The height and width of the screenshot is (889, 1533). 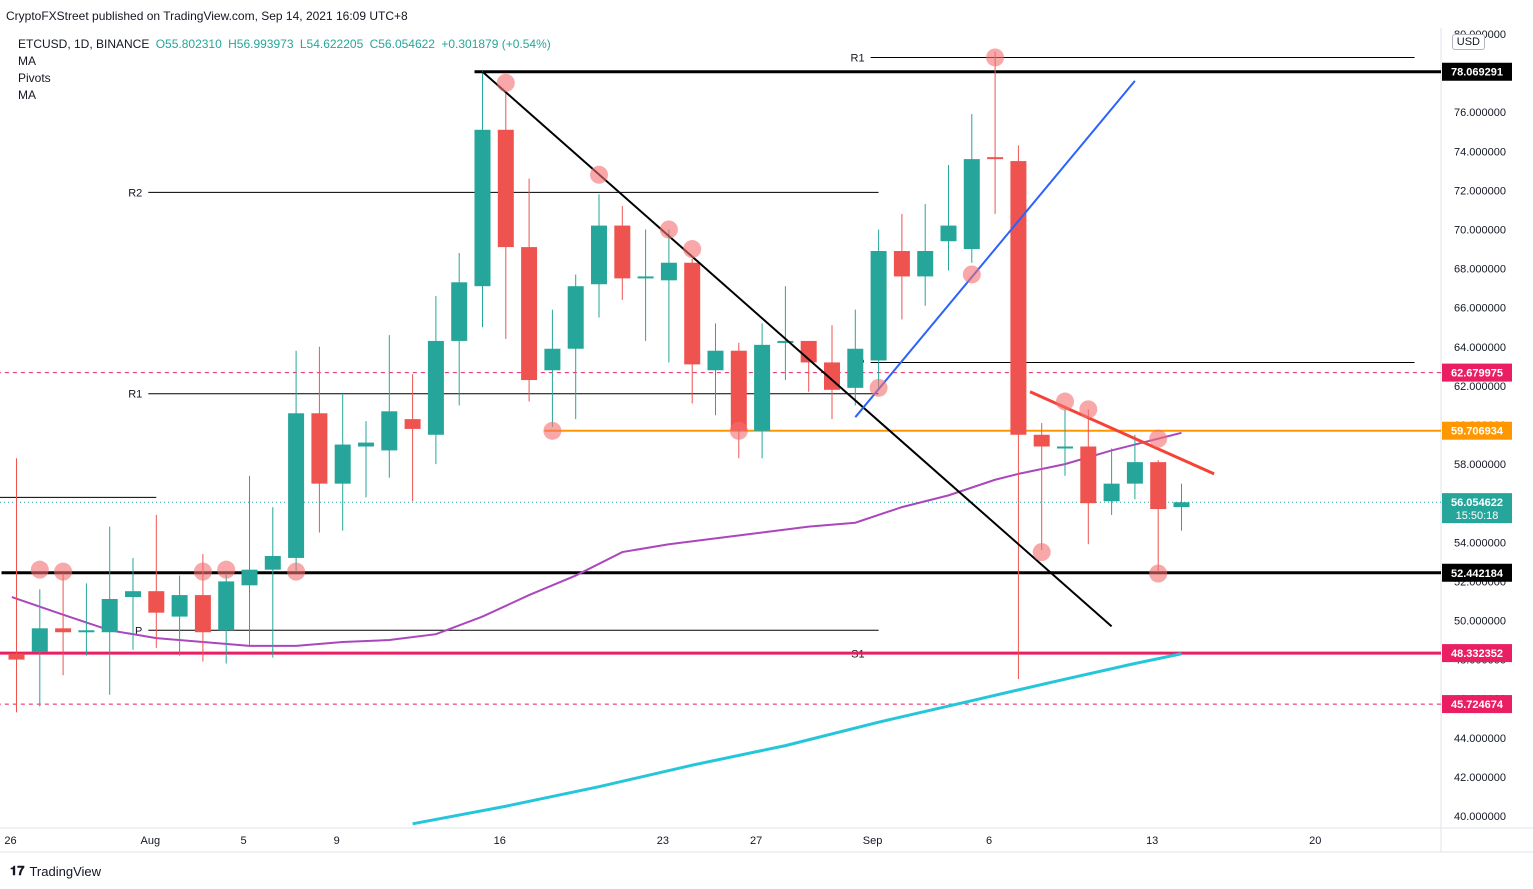 I want to click on y-tick-label: 62.000000, so click(x=1480, y=387).